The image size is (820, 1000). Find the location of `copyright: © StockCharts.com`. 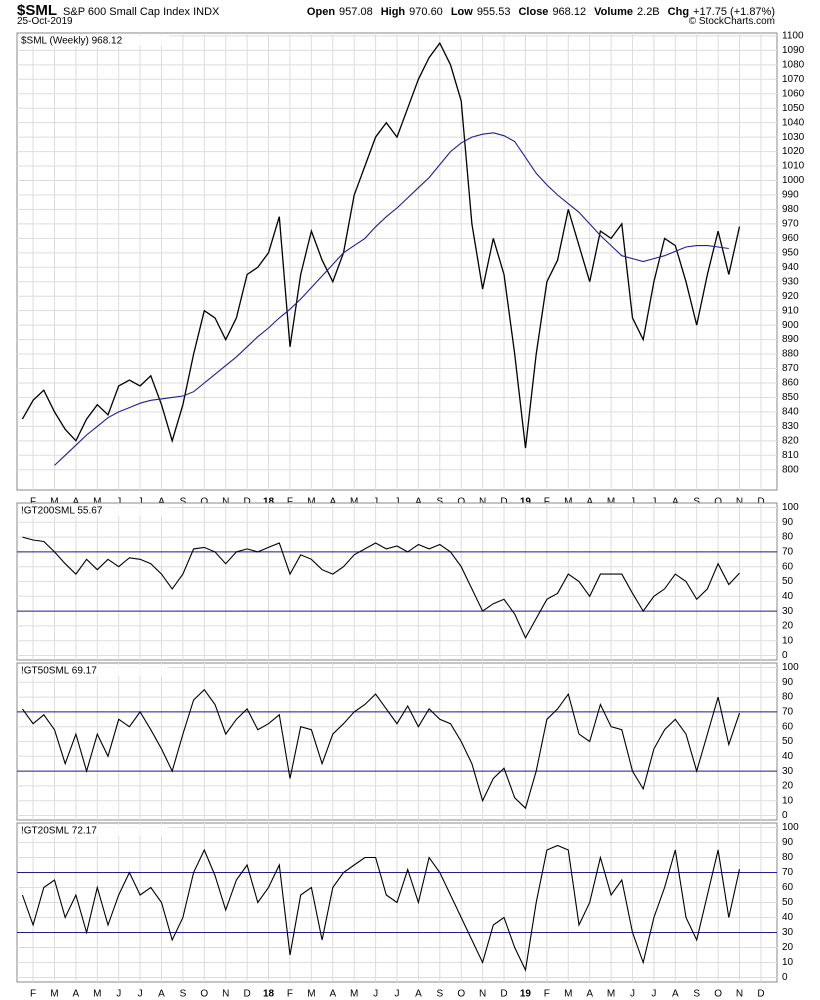

copyright: © StockCharts.com is located at coordinates (731, 21).